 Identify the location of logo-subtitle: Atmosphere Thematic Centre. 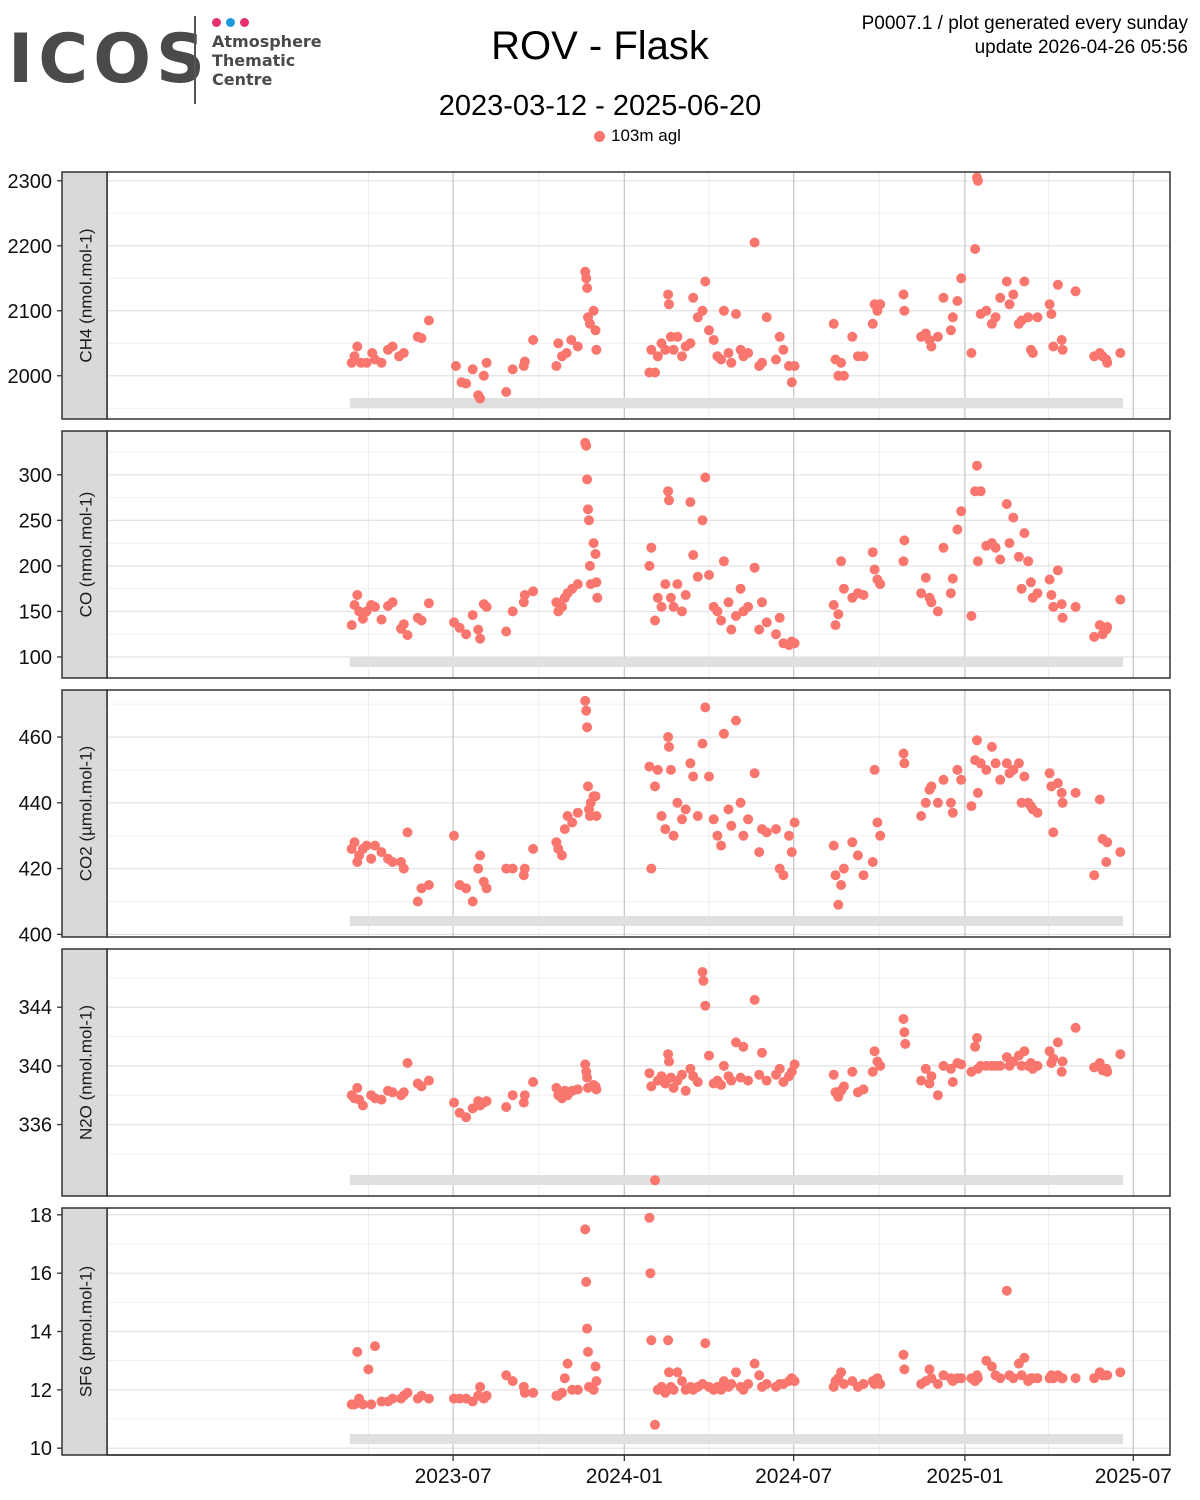
(267, 60).